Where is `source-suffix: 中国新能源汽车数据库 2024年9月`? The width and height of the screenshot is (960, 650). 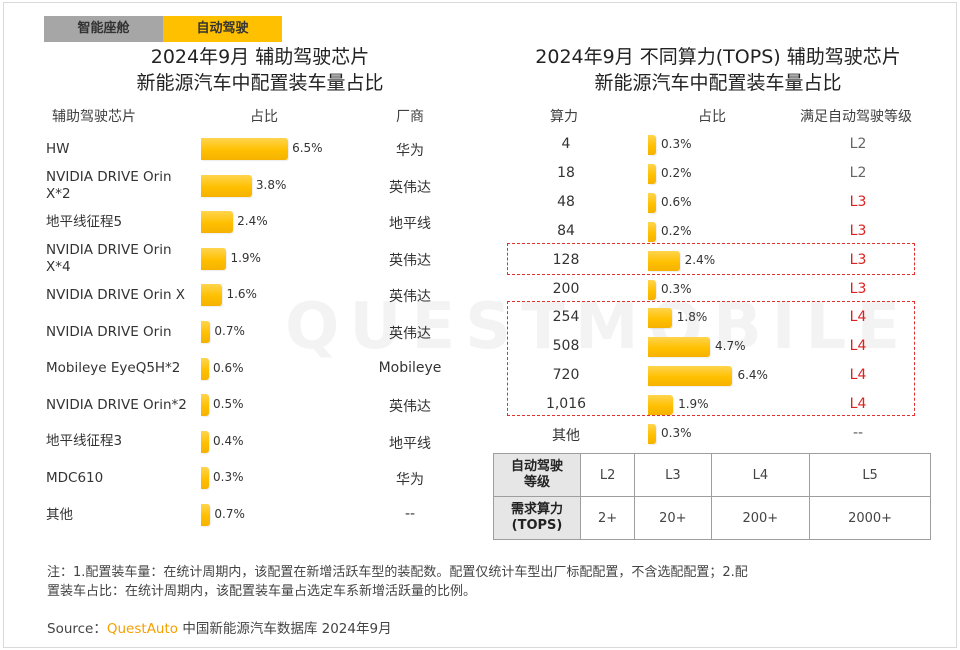
source-suffix: 中国新能源汽车数据库 2024年9月 is located at coordinates (285, 629).